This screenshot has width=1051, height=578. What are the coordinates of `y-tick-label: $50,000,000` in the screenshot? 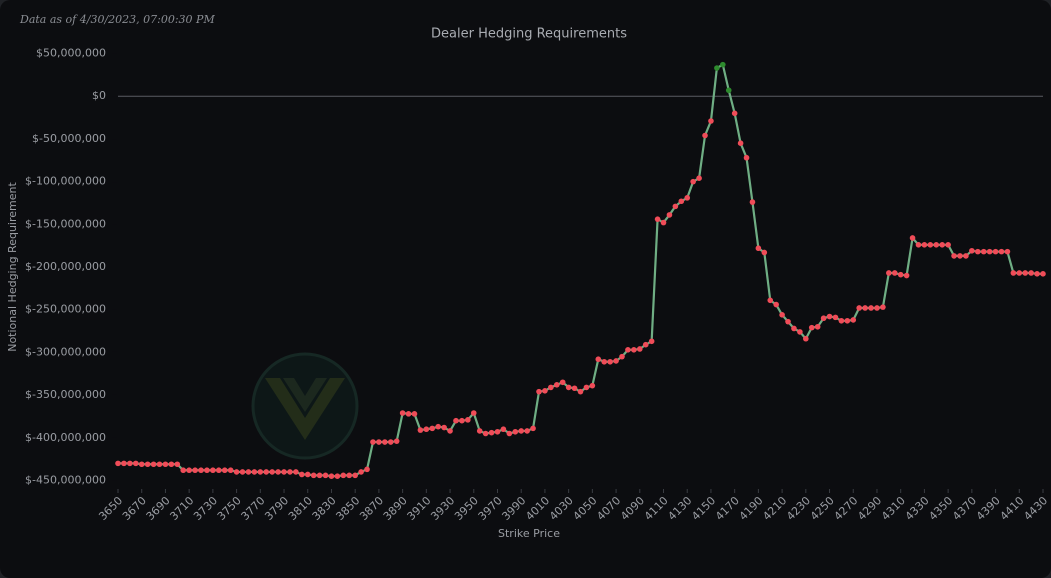 It's located at (71, 53).